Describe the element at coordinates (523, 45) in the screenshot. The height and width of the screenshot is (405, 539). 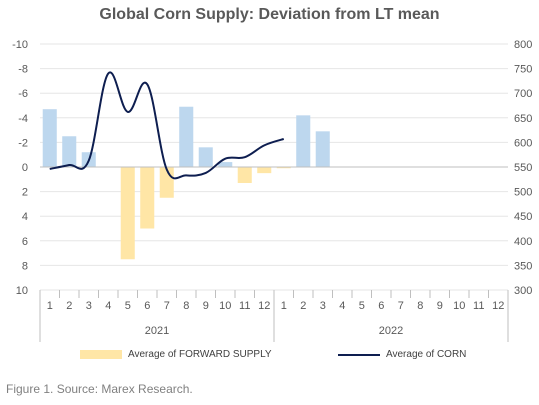
I see `y-right-tick-label: 800` at that location.